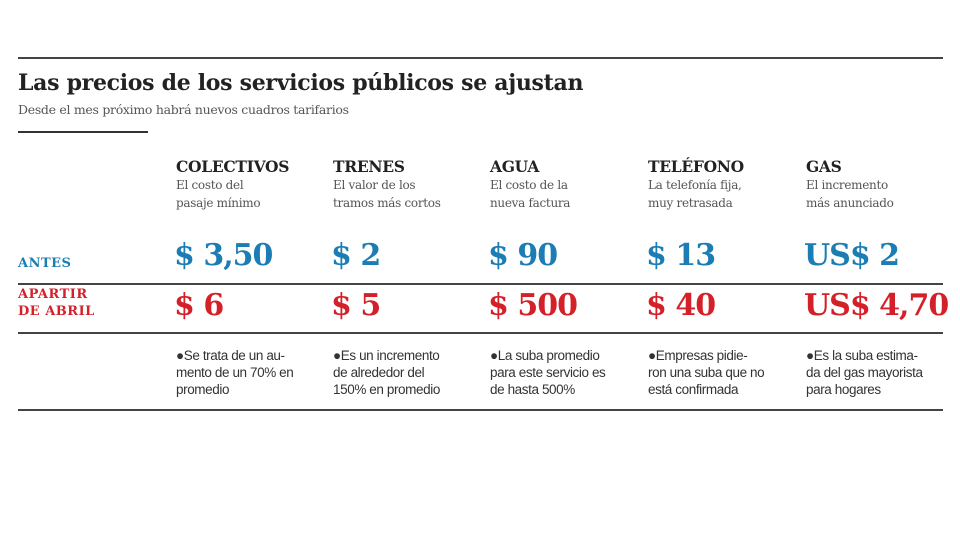 Image resolution: width=960 pixels, height=540 pixels. What do you see at coordinates (529, 185) in the screenshot?
I see `service-desc-line1: El costo de la` at bounding box center [529, 185].